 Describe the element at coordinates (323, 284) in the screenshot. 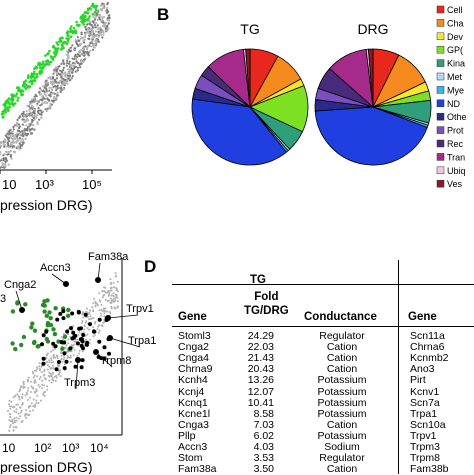

I see `table-rule-top` at that location.